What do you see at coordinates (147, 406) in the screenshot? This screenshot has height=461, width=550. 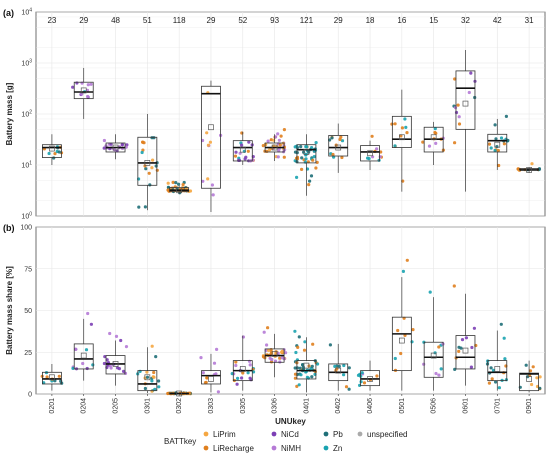 I see `x-tick-label: 0301` at bounding box center [147, 406].